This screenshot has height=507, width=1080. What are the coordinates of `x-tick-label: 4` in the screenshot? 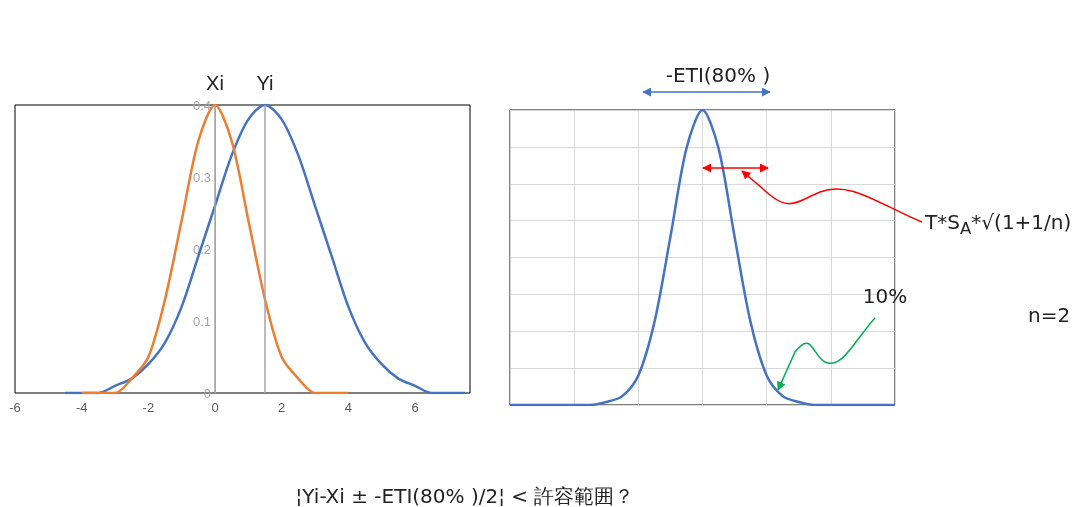 It's located at (348, 407).